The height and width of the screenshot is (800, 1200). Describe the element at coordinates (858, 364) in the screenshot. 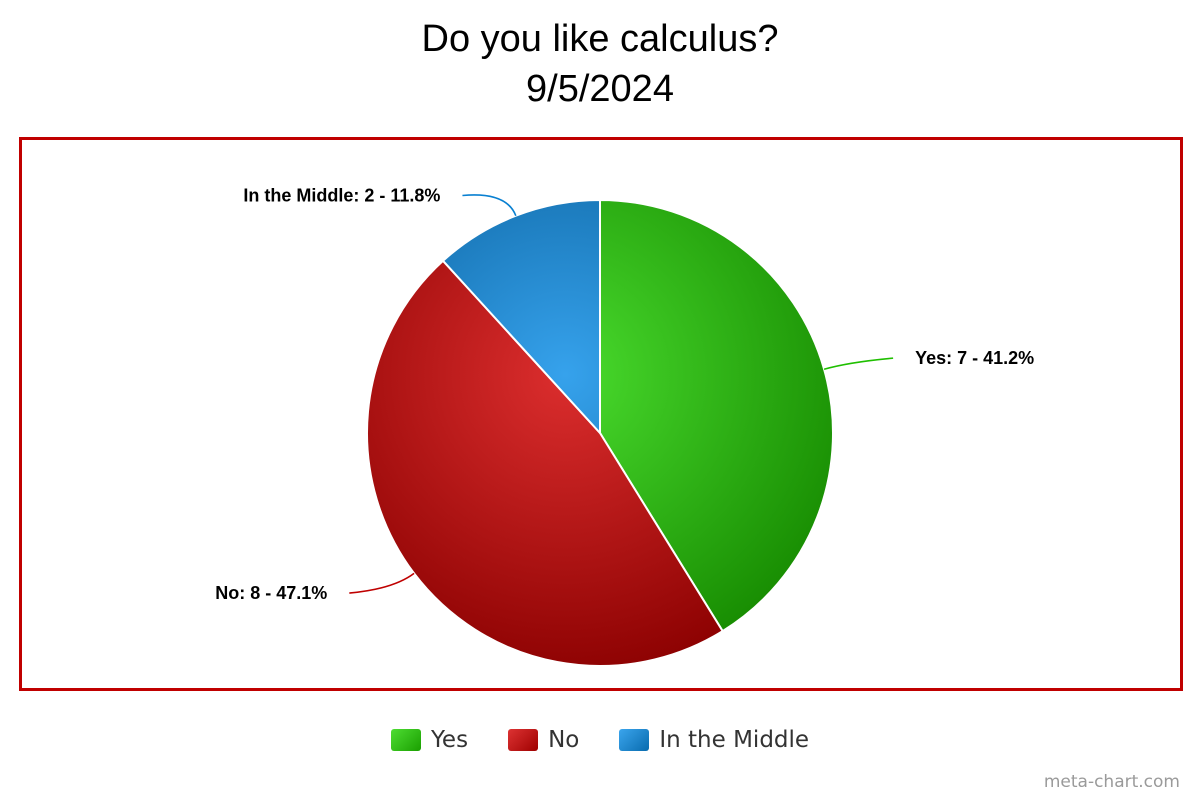

I see `leader-line-yes` at that location.